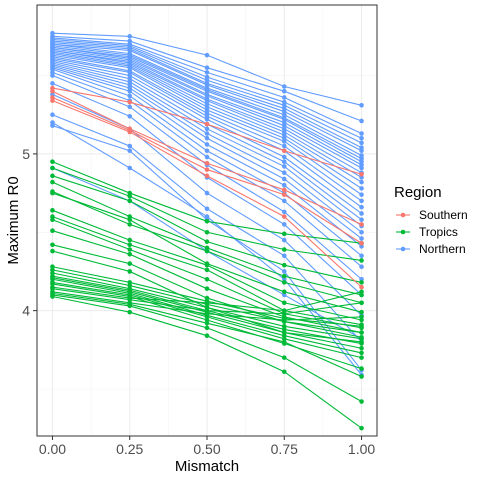  Describe the element at coordinates (432, 215) in the screenshot. I see `legend-item-southern: Southern` at that location.